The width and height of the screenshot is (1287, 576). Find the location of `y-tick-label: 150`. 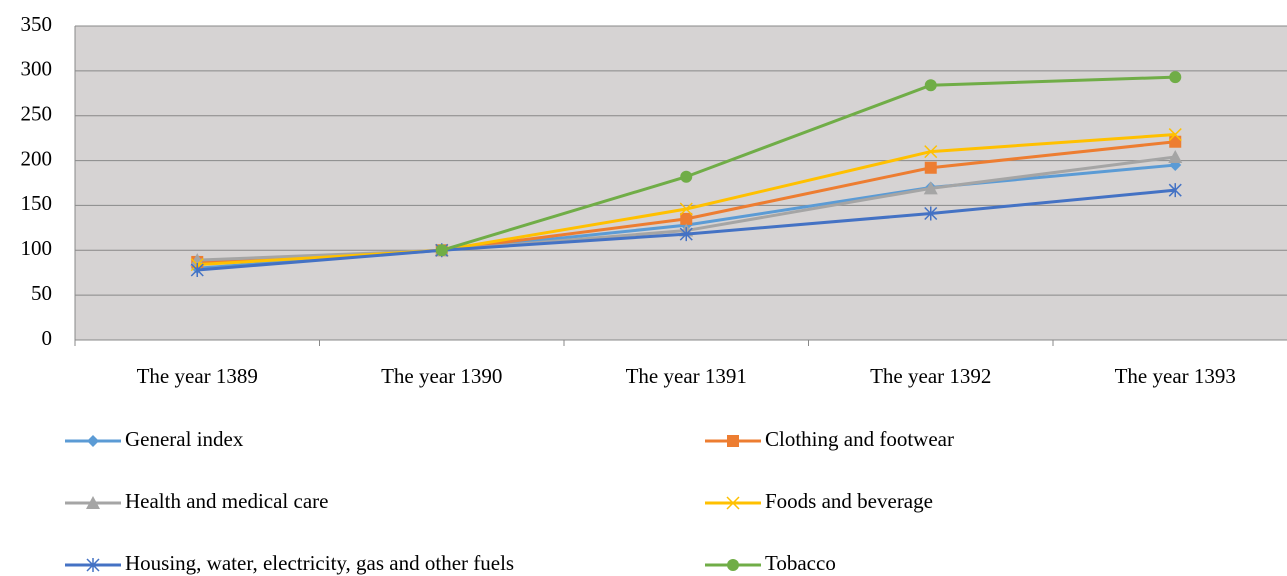

y-tick-label: 150 is located at coordinates (37, 203).